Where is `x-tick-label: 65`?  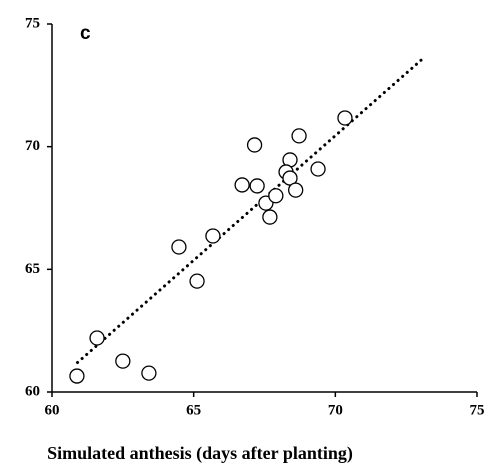 x-tick-label: 65 is located at coordinates (193, 410).